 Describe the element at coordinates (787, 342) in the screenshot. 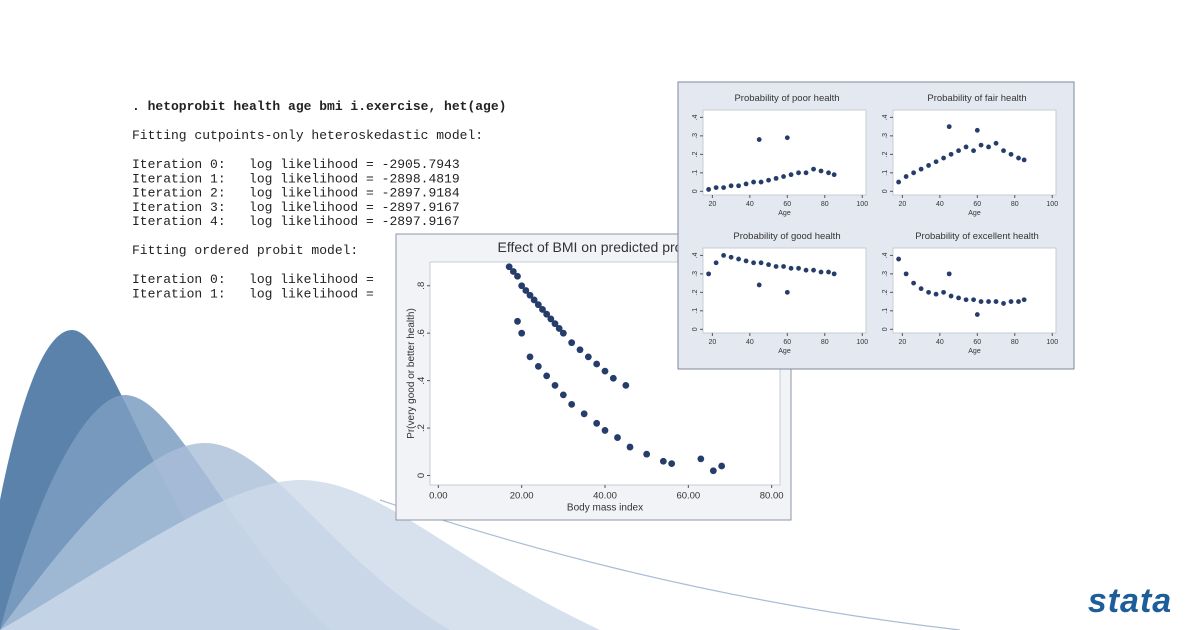

I see `x-tick-label: 60` at that location.